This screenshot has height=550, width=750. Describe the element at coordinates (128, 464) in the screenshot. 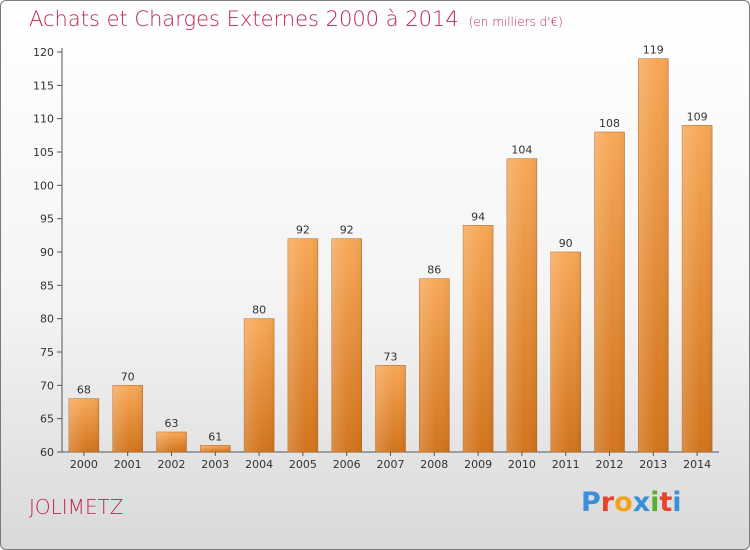

I see `x-tick-label: 2001` at that location.